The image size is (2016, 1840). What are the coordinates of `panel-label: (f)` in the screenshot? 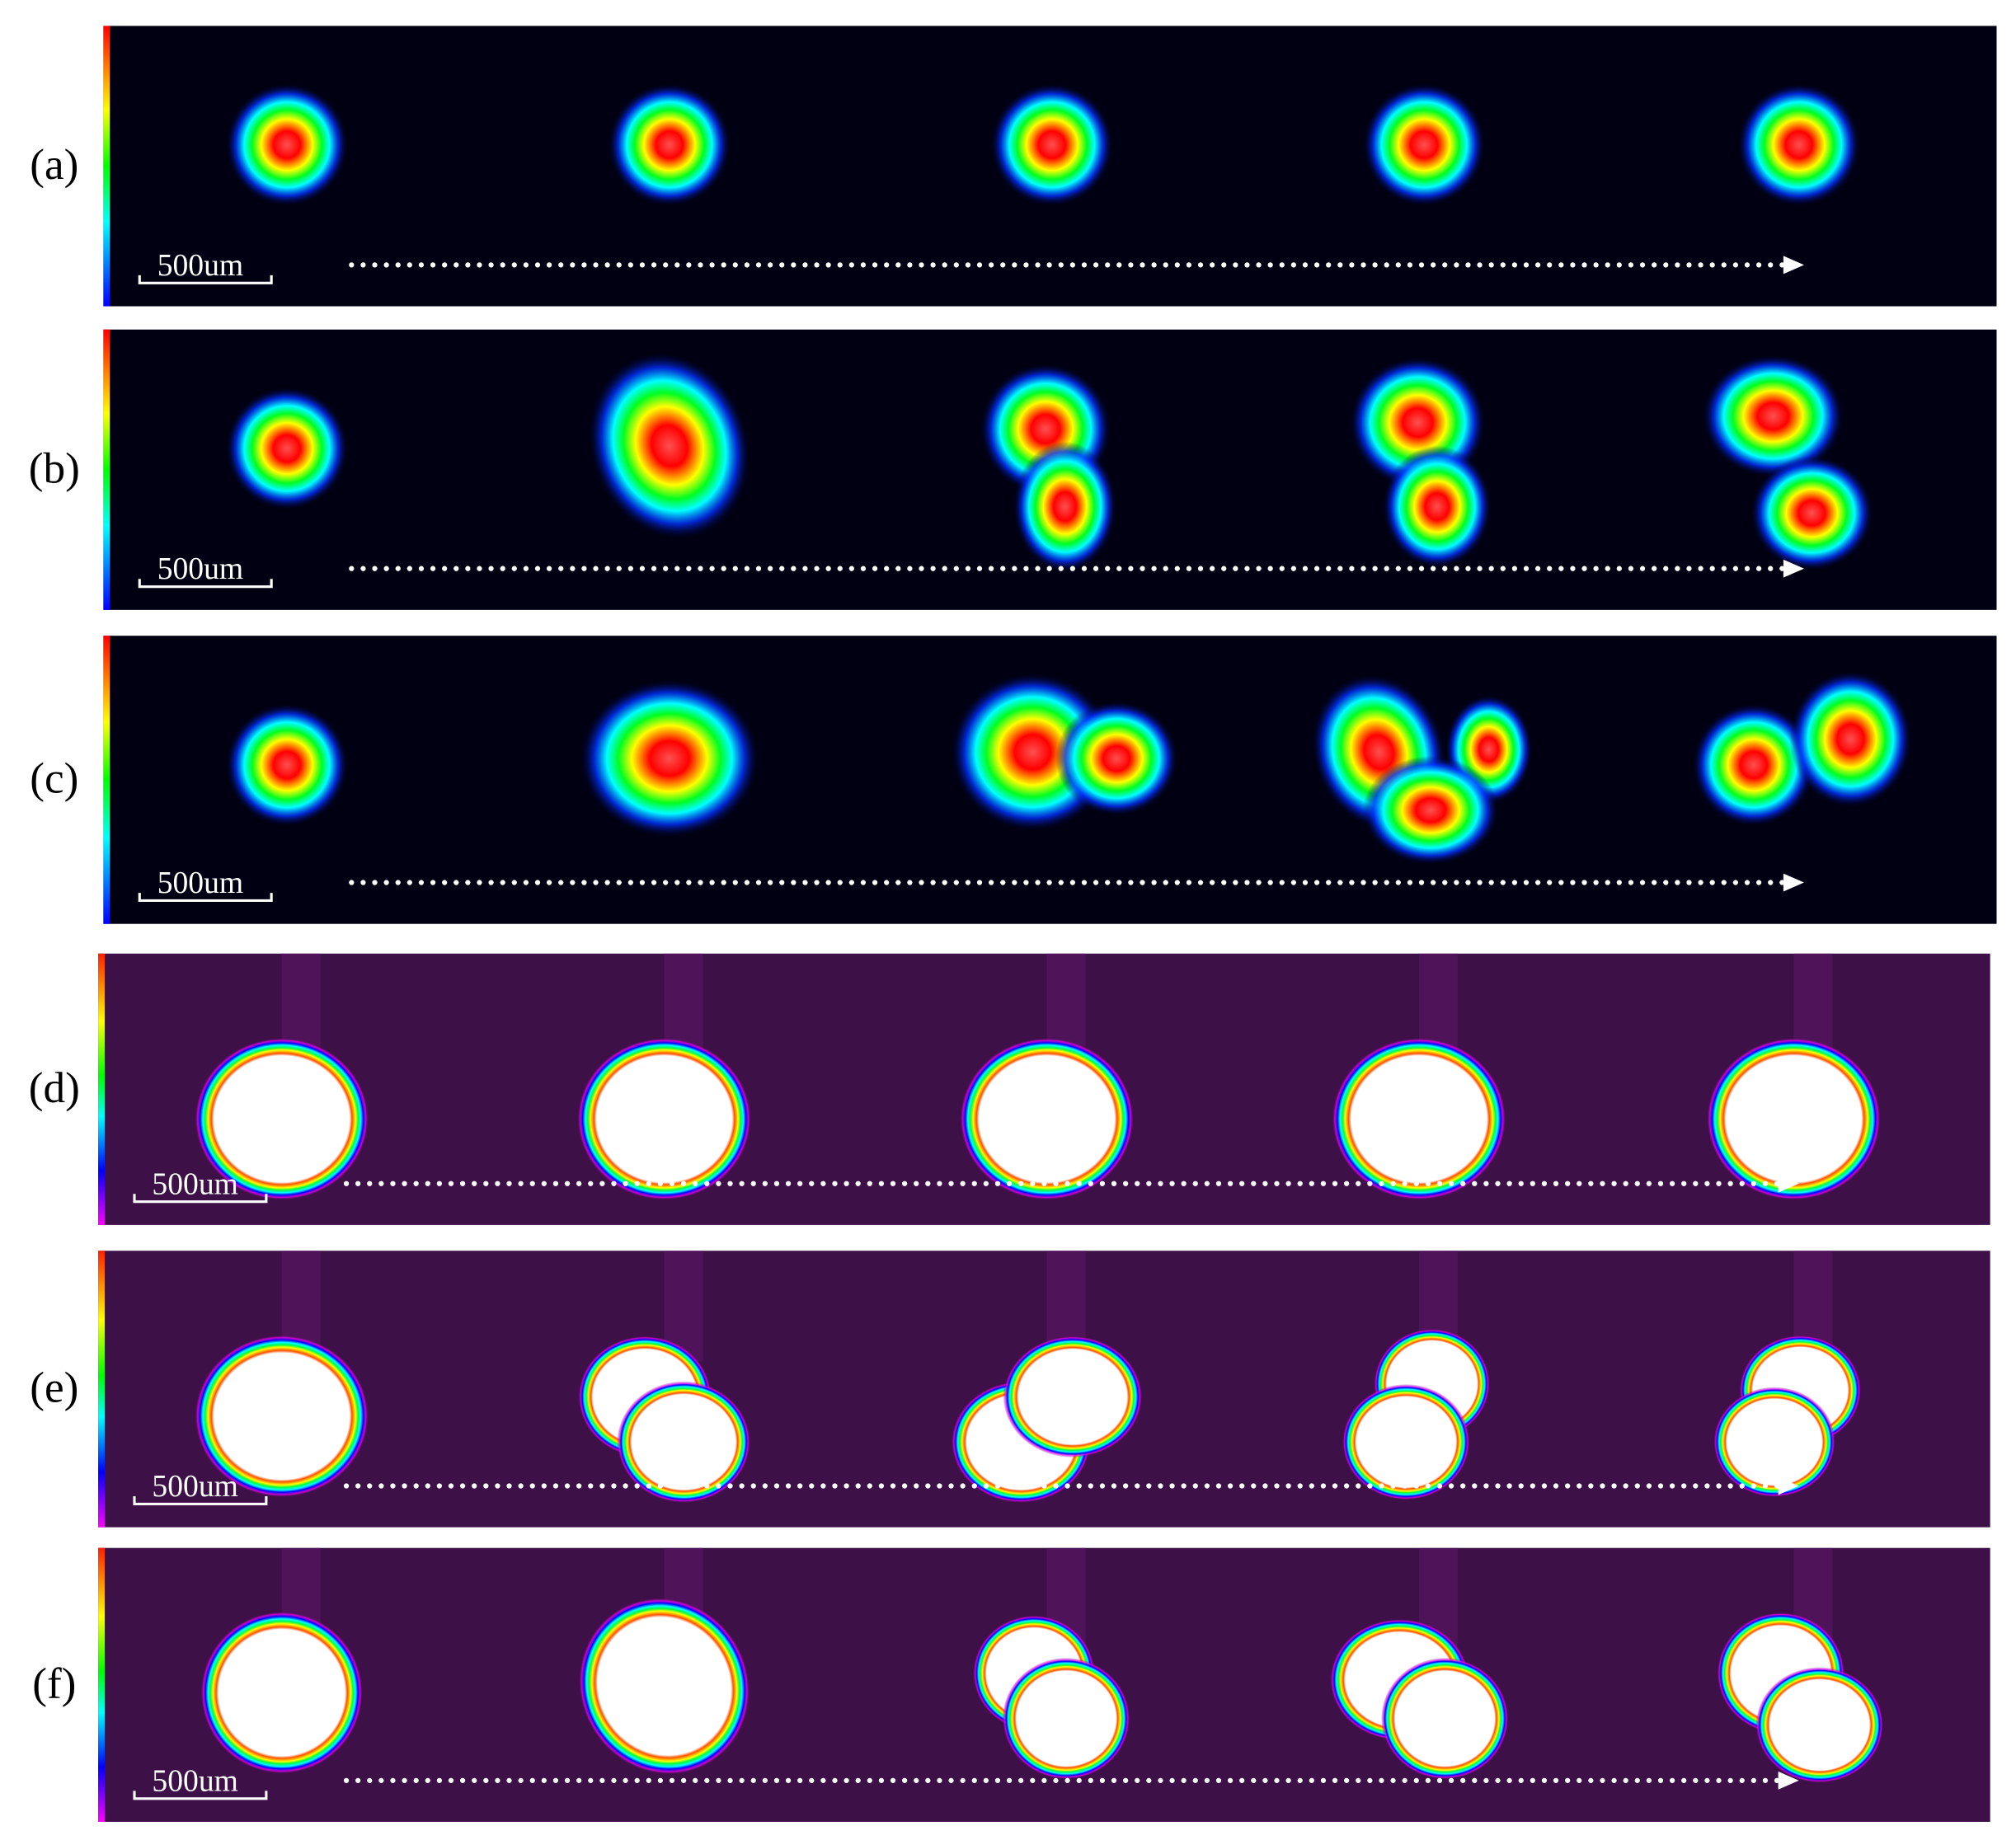 It's located at (54, 1684).